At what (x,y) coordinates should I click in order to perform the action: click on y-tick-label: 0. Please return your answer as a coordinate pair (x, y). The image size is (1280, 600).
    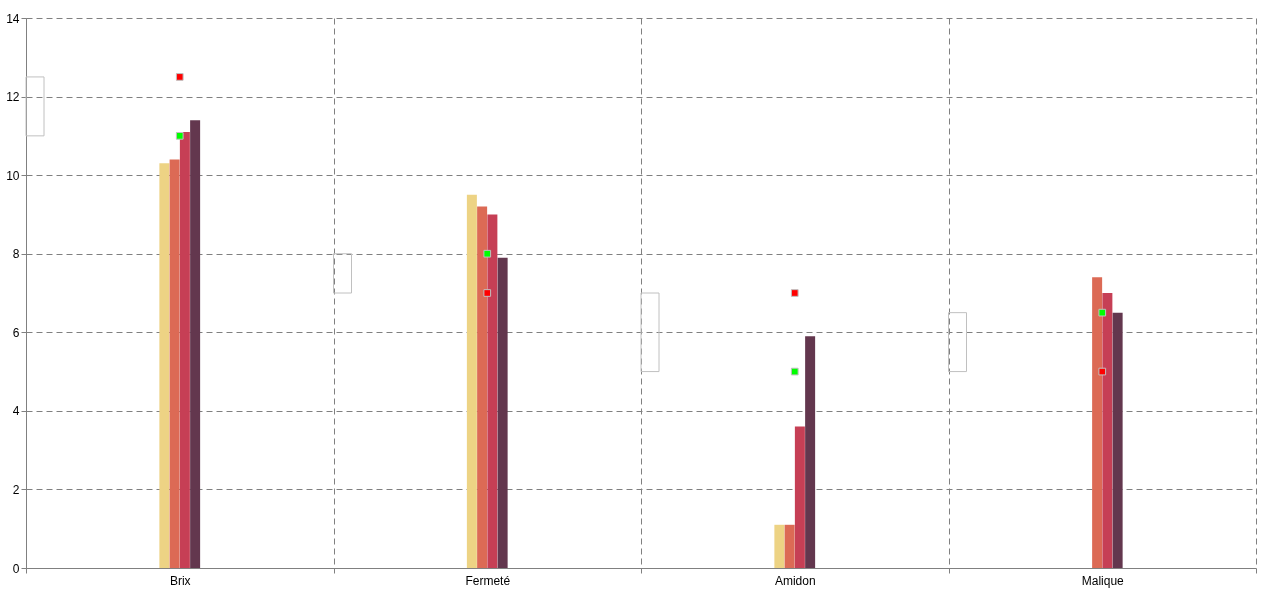
    Looking at the image, I should click on (16, 568).